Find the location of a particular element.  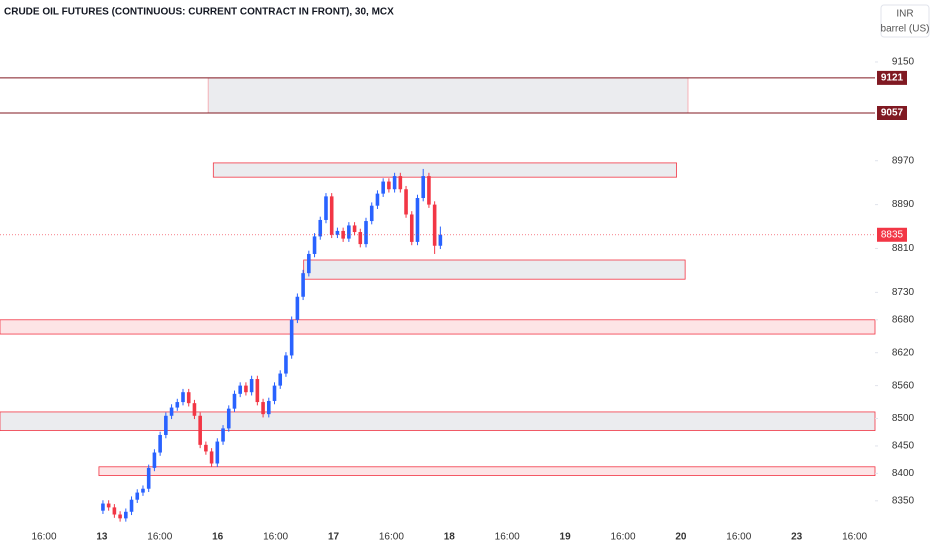

x-tick-label: 19 is located at coordinates (566, 537).